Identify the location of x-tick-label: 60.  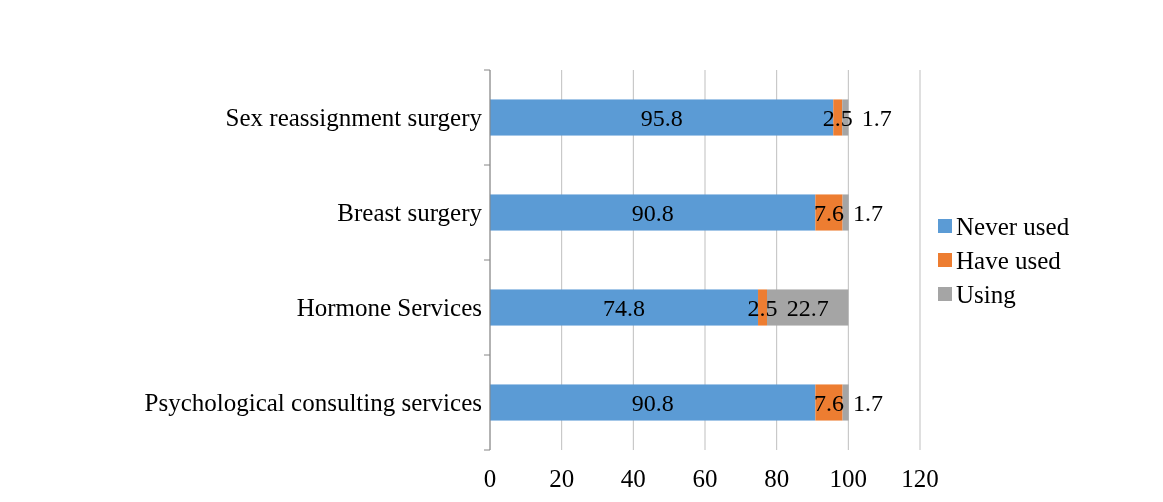
(705, 478).